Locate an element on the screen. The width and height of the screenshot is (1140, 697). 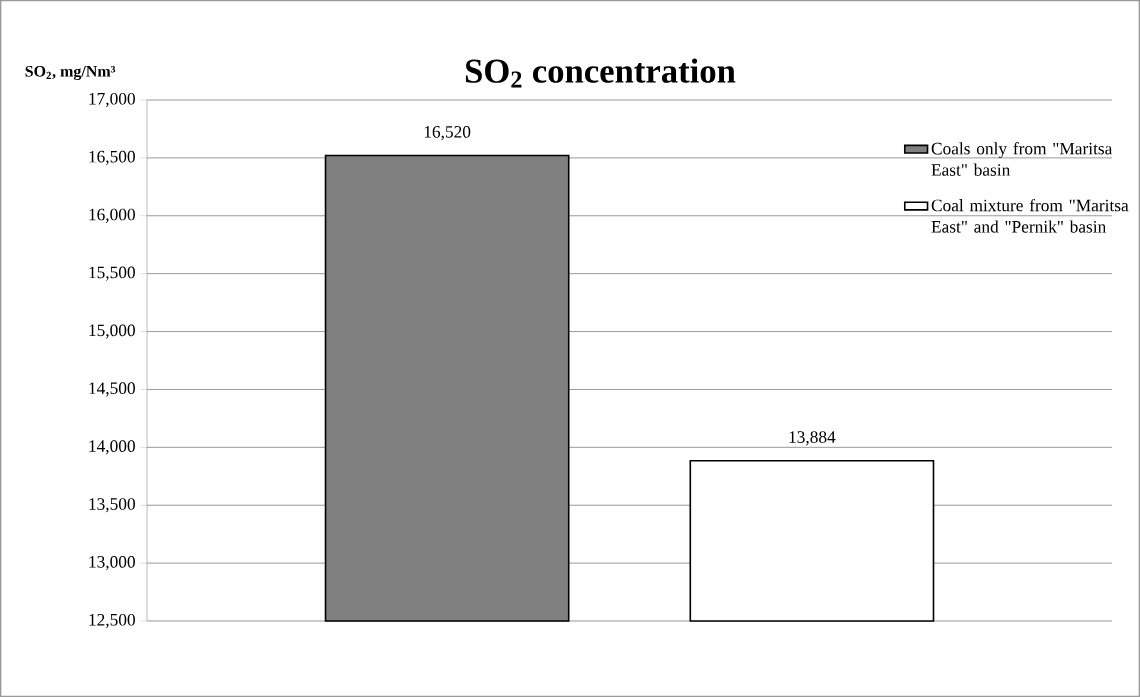
chart-title: SO$_{2}$ concentration is located at coordinates (600, 73).